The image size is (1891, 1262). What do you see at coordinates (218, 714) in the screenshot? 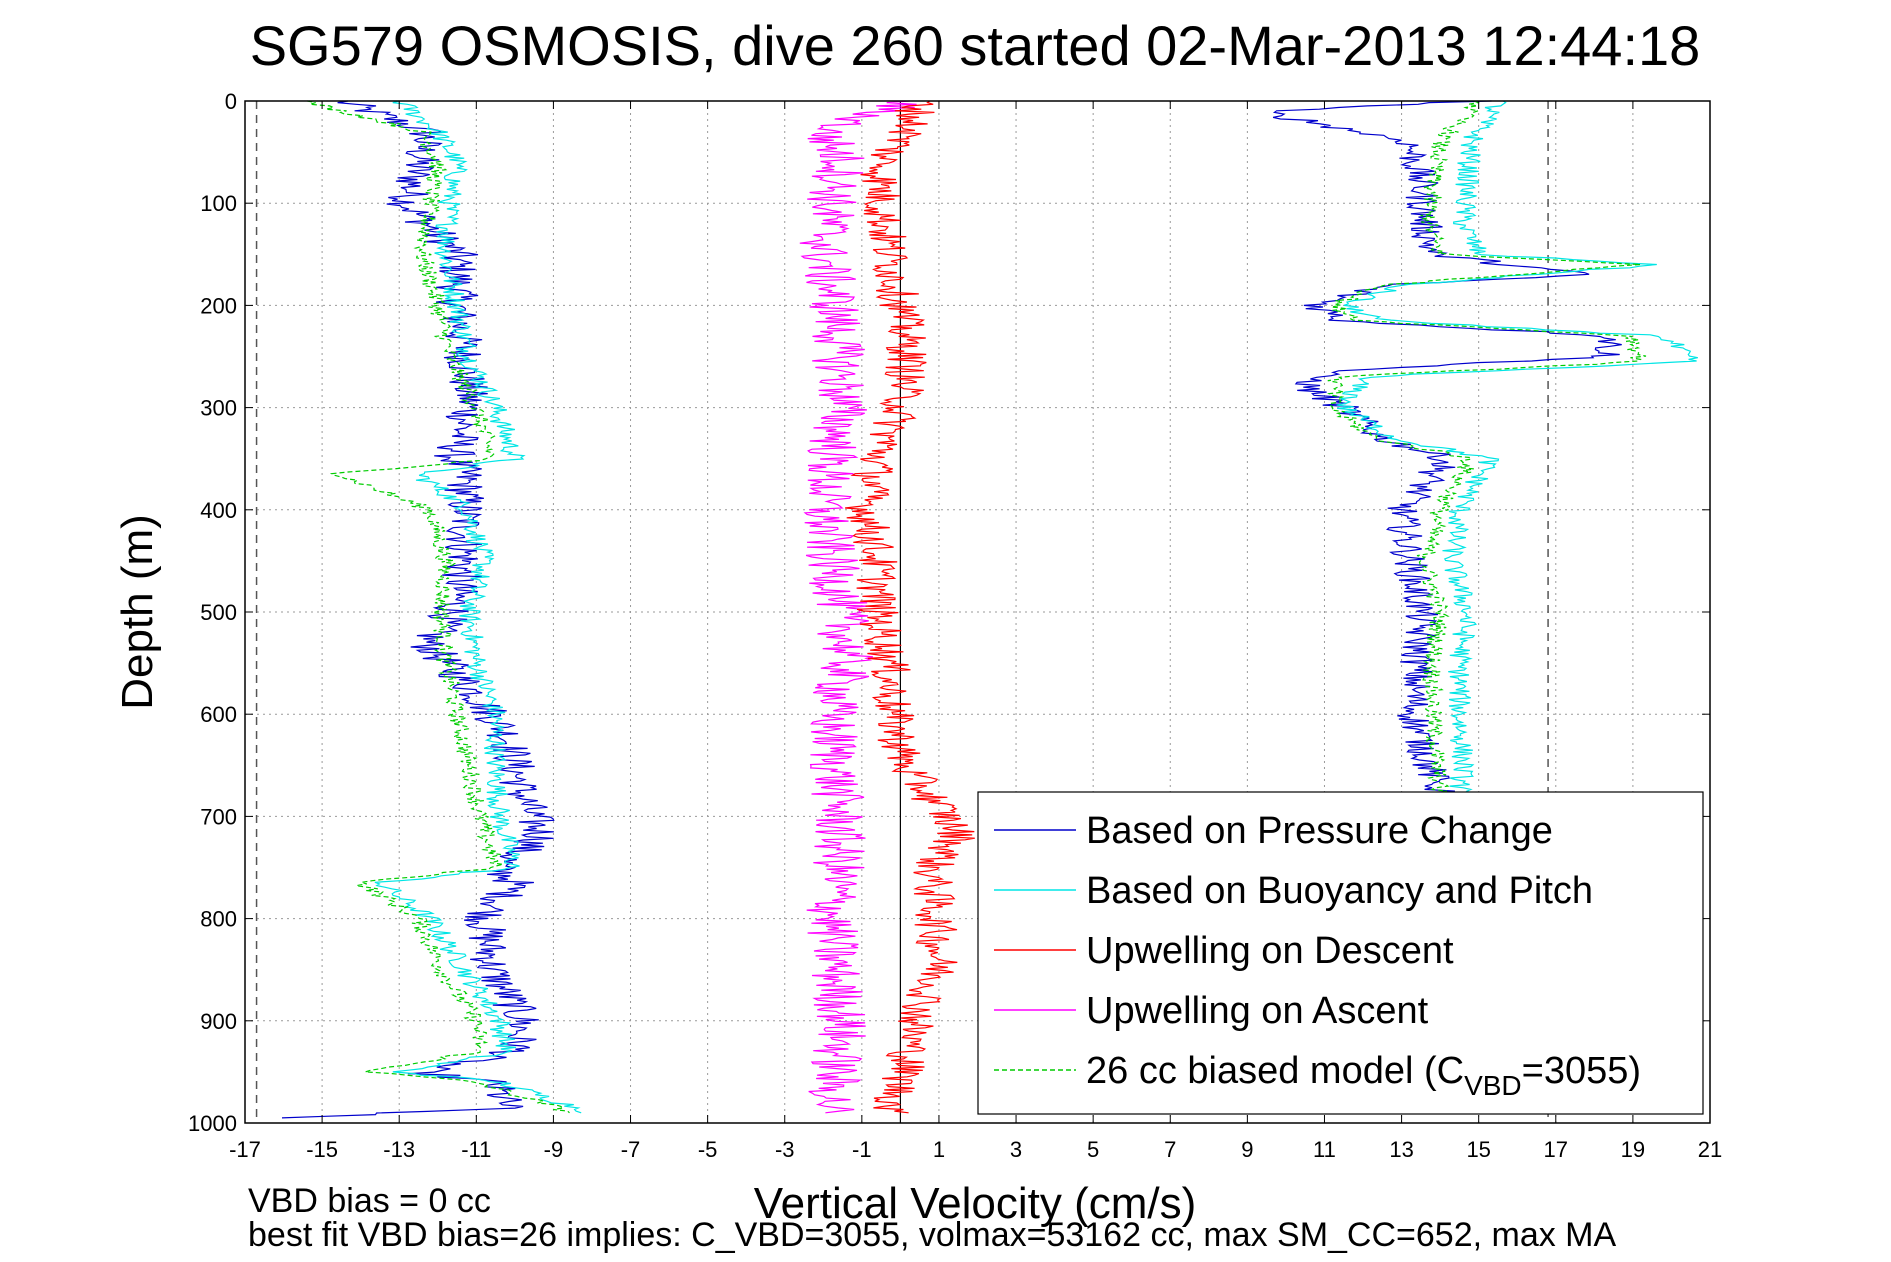
I see `y-tick-label: 600` at bounding box center [218, 714].